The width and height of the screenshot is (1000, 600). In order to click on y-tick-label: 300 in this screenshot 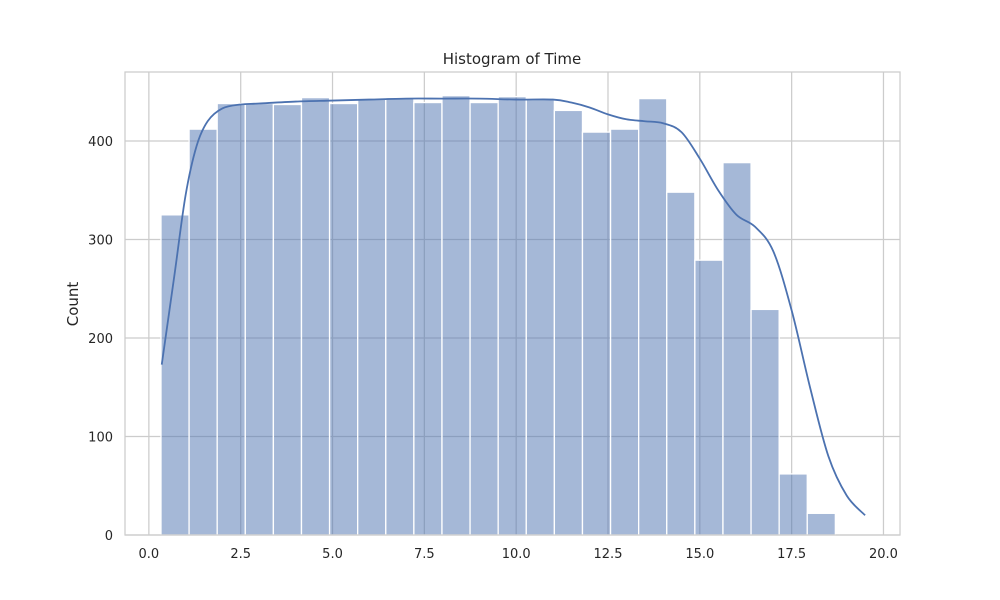, I will do `click(100, 240)`.